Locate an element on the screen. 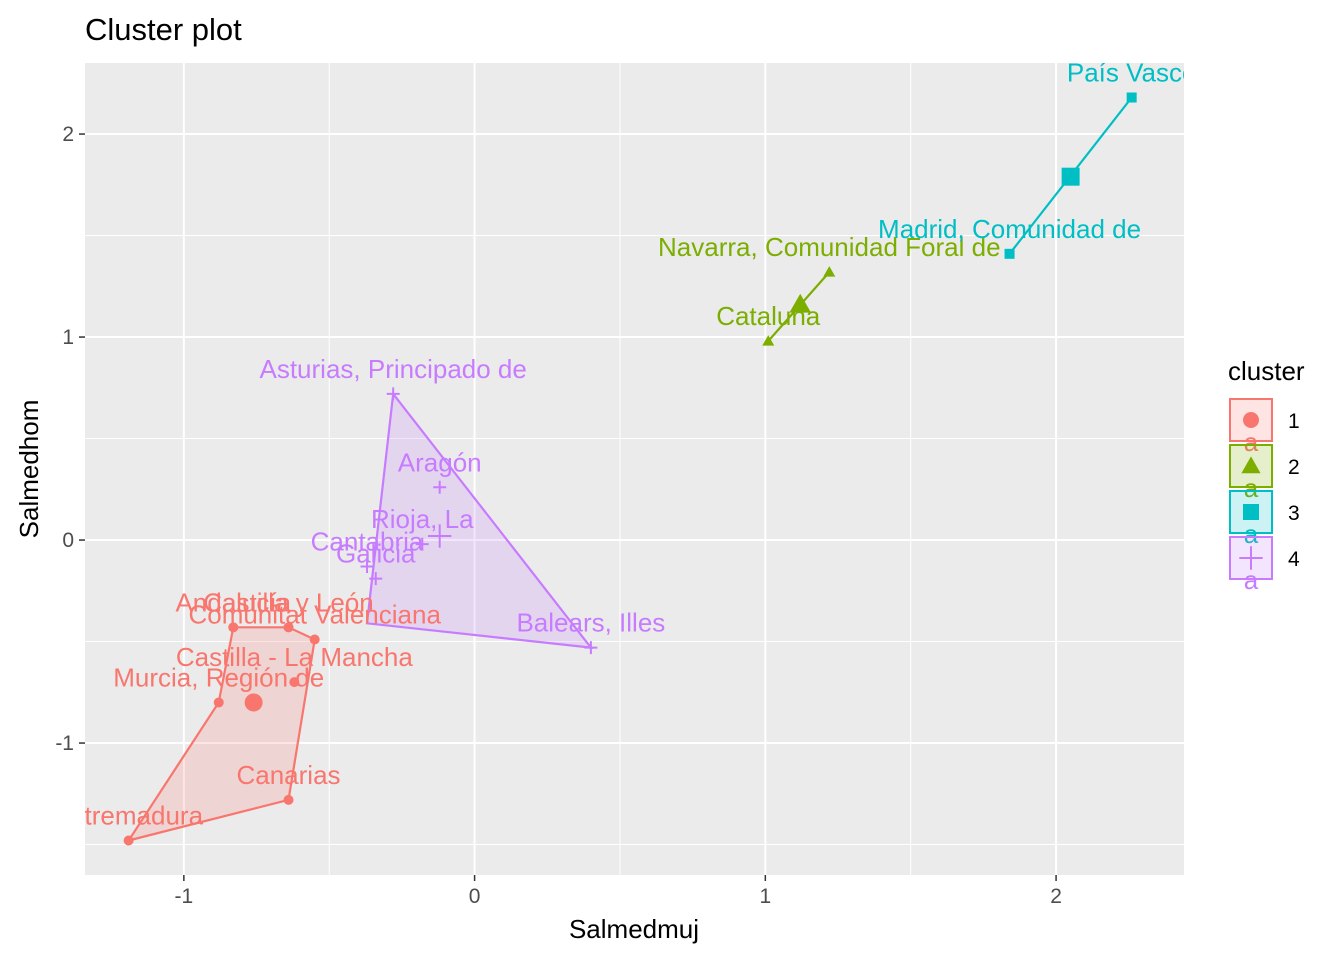  chart-title: Cluster plot is located at coordinates (163, 29).